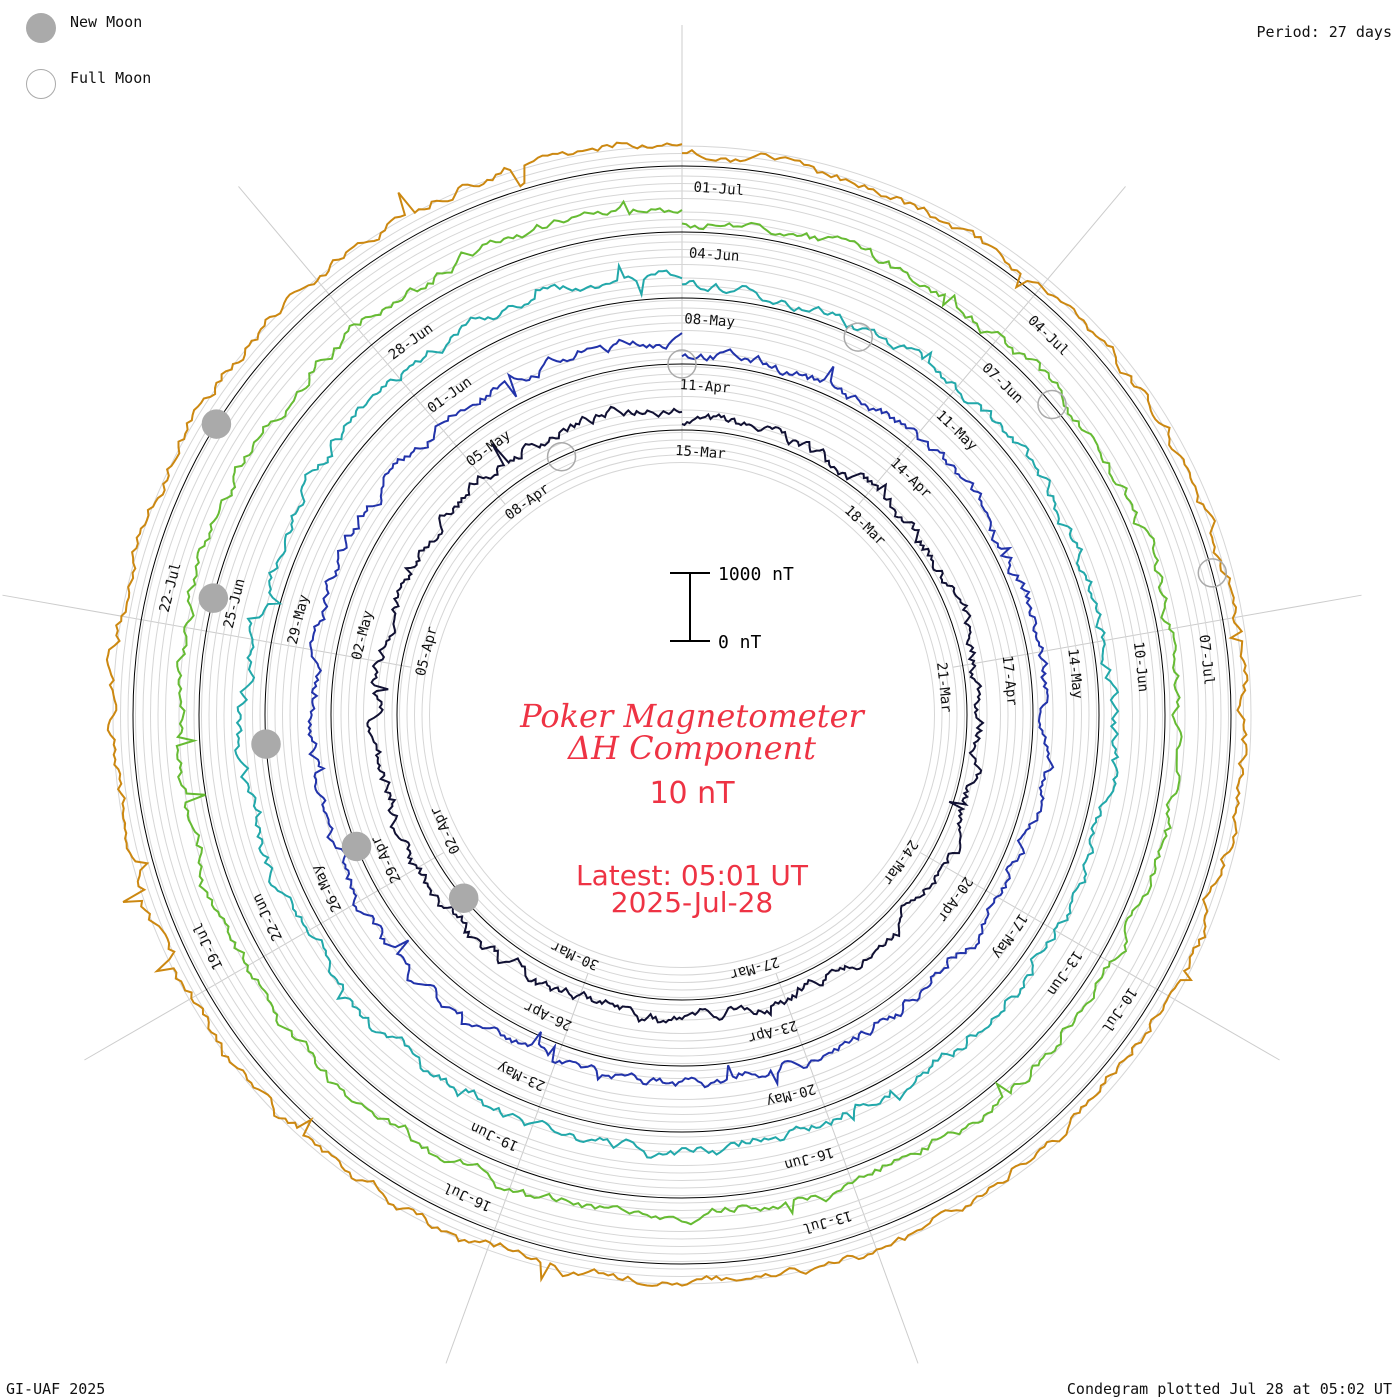 This screenshot has width=1400, height=1400. Describe the element at coordinates (494, 1136) in the screenshot. I see `date-label: 19-Jun` at that location.